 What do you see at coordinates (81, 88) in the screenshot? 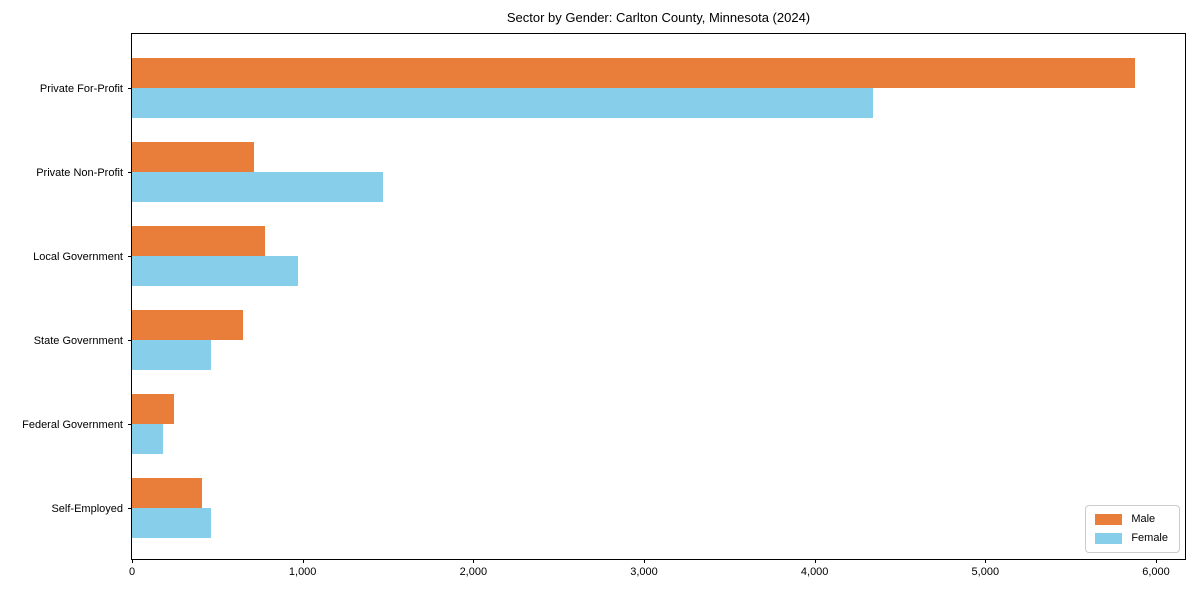
I see `y-tick-label: Private For-Profit` at bounding box center [81, 88].